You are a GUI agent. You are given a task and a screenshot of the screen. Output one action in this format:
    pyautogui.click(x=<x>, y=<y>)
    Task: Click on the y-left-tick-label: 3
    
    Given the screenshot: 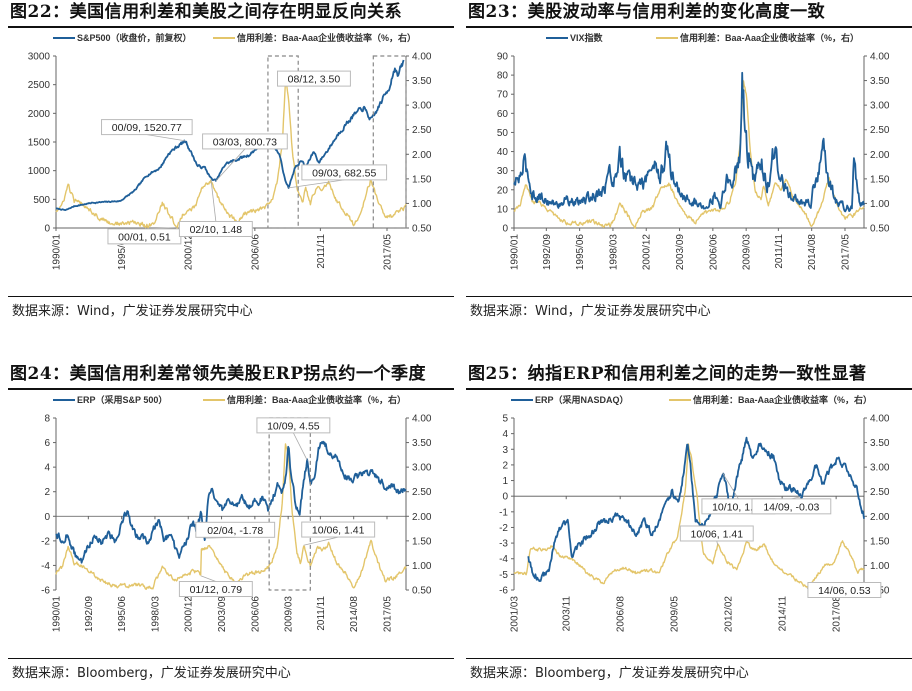 What is the action you would take?
    pyautogui.click(x=505, y=450)
    